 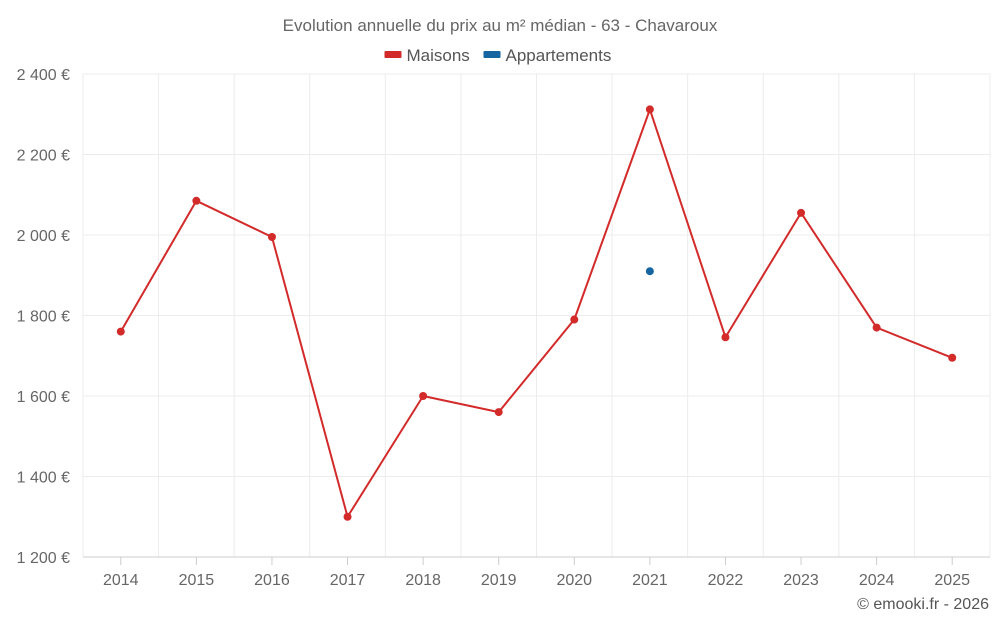 I want to click on credit-text: © emooki.fr - 2026, so click(x=923, y=604).